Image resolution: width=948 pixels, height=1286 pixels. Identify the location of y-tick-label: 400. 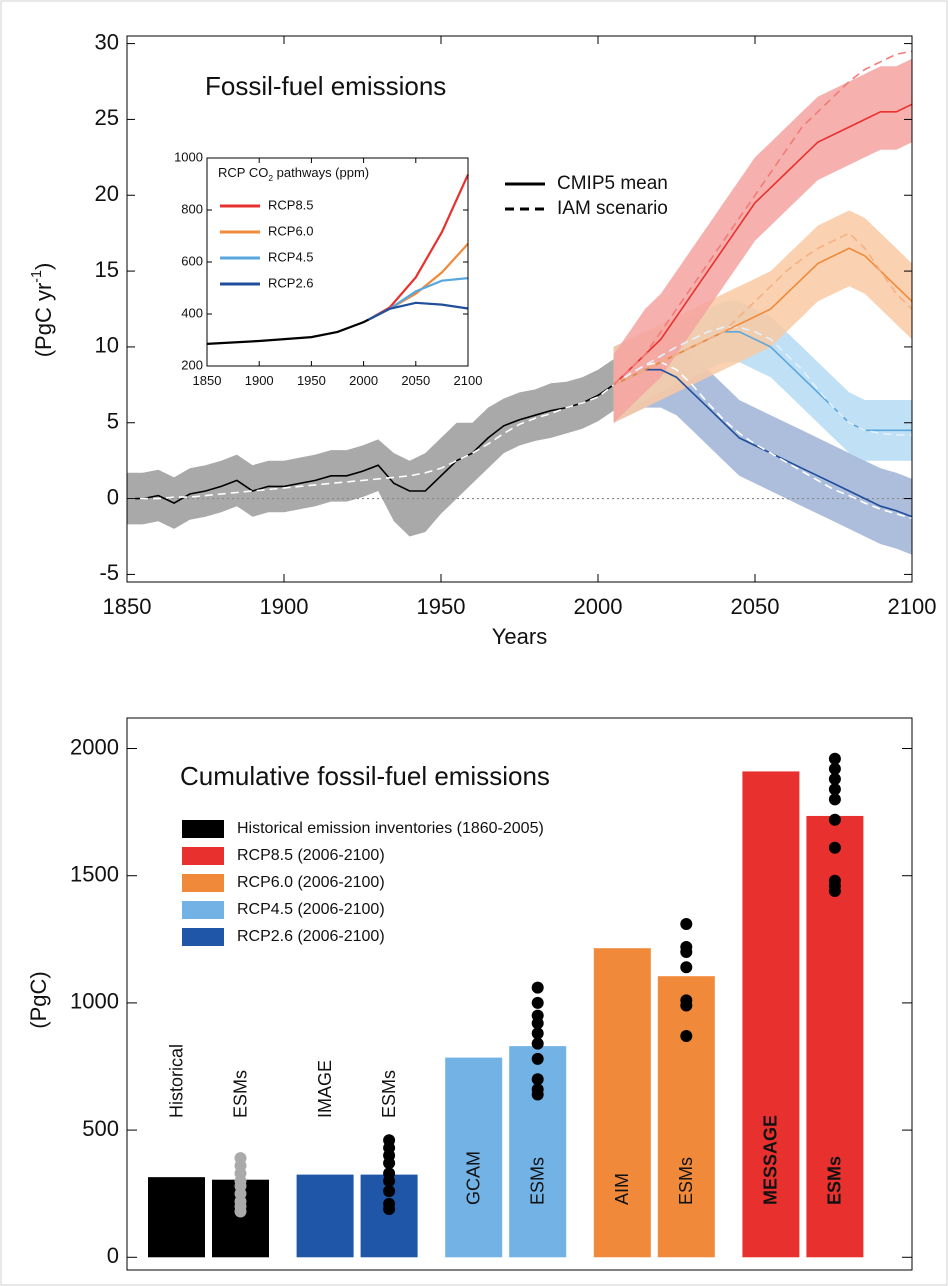
(192, 312).